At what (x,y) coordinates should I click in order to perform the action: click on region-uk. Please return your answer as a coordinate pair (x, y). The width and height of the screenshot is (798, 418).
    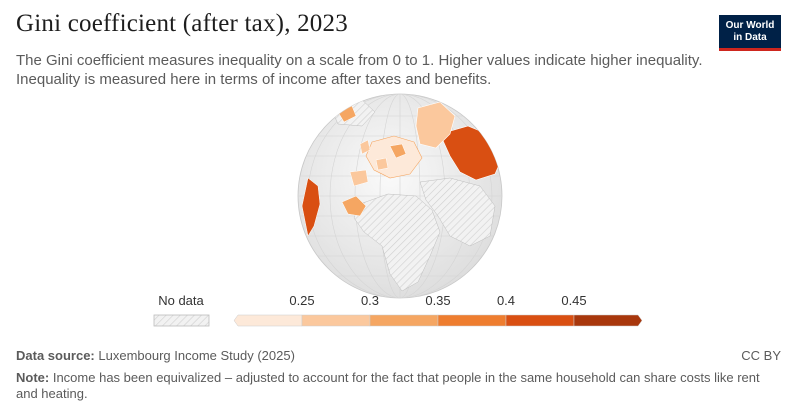
    Looking at the image, I should click on (365, 147).